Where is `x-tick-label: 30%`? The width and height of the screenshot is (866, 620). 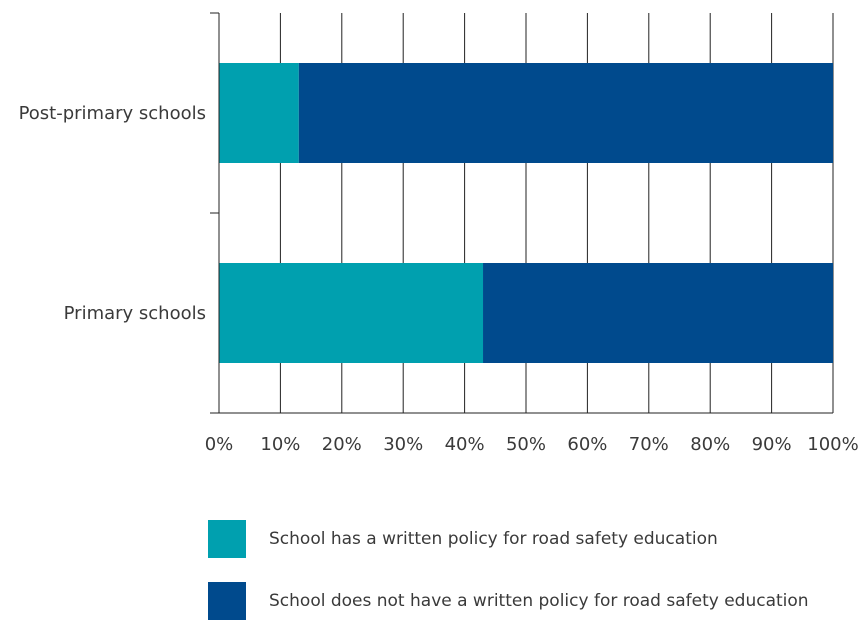
x-tick-label: 30% is located at coordinates (403, 444).